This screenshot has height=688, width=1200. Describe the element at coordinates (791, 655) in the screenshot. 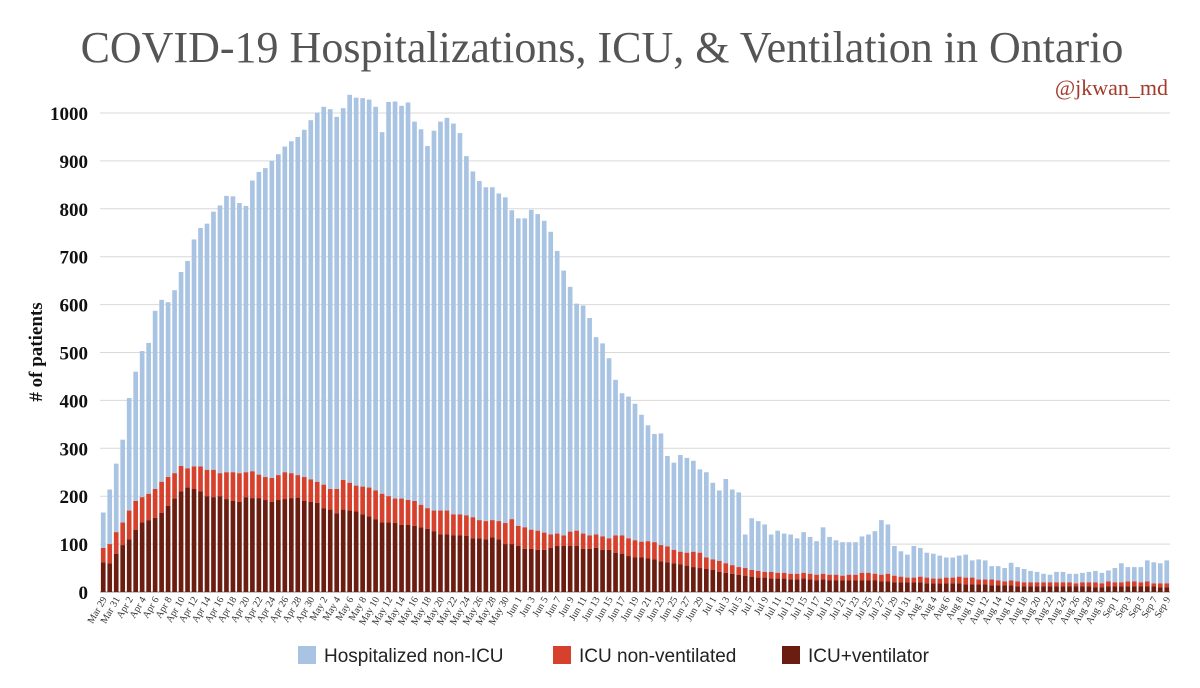

I see `legend-swatch` at that location.